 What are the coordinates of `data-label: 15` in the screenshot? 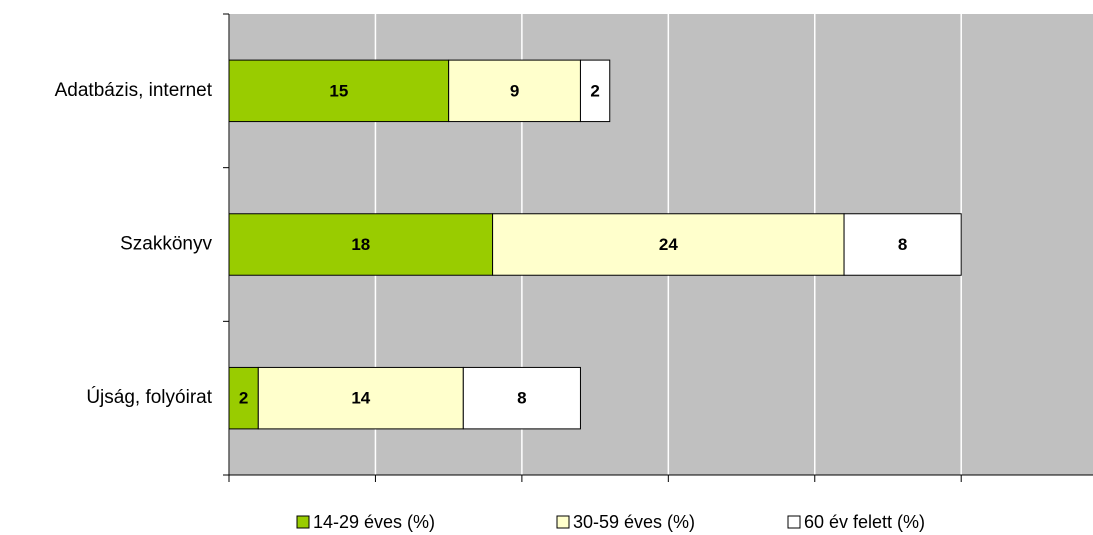 It's located at (338, 90).